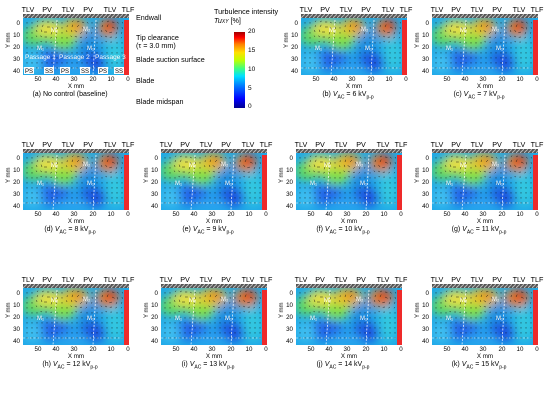 The image size is (550, 410). What do you see at coordinates (40, 57) in the screenshot?
I see `passage-label: Passage 1` at bounding box center [40, 57].